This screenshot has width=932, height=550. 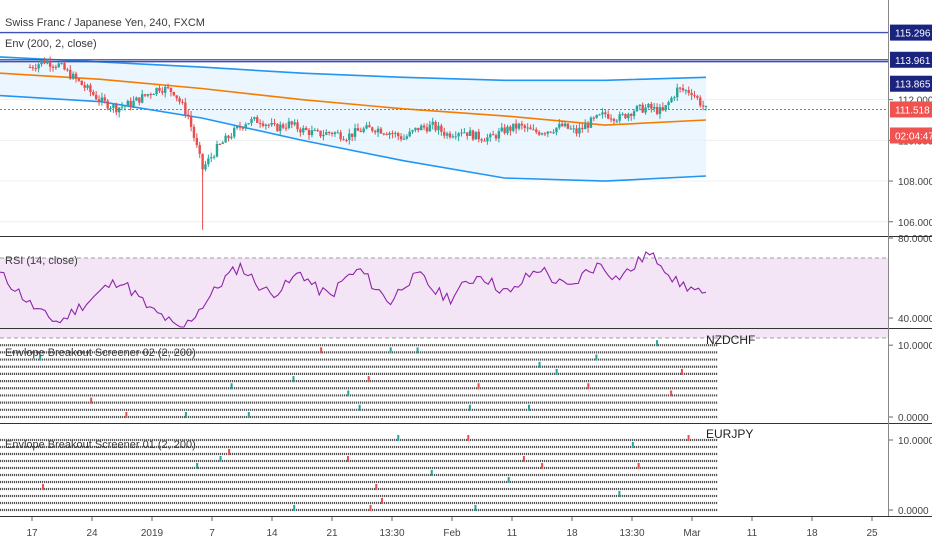 I want to click on time-tick-label: Feb, so click(x=452, y=533).